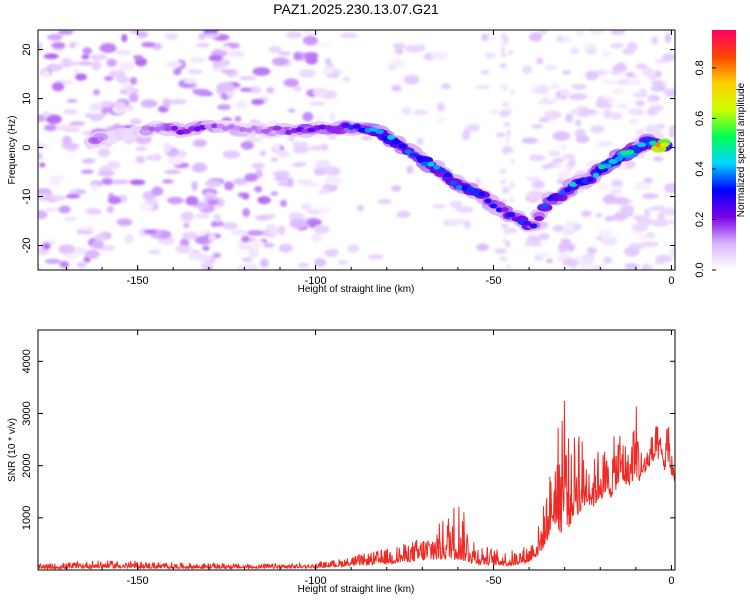 Image resolution: width=750 pixels, height=600 pixels. What do you see at coordinates (27, 518) in the screenshot?
I see `y-tick-label: 1000` at bounding box center [27, 518].